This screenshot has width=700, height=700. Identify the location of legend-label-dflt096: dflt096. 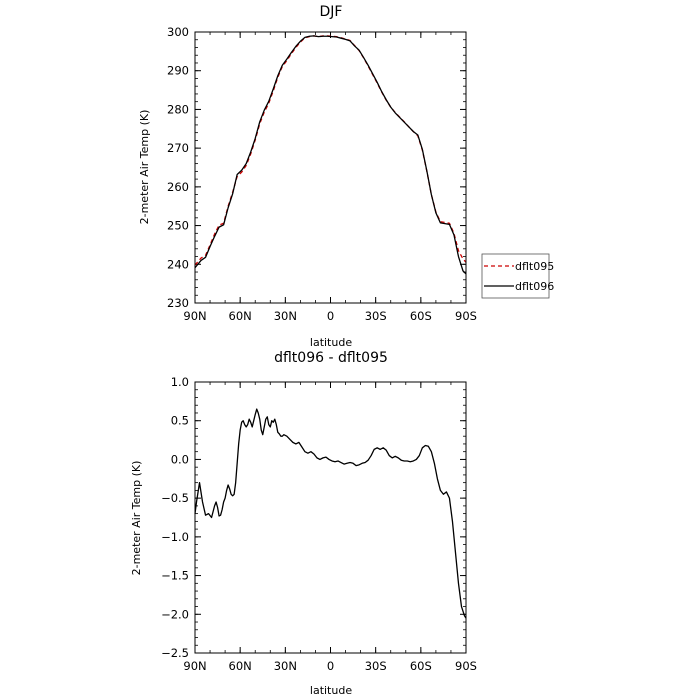
(534, 286).